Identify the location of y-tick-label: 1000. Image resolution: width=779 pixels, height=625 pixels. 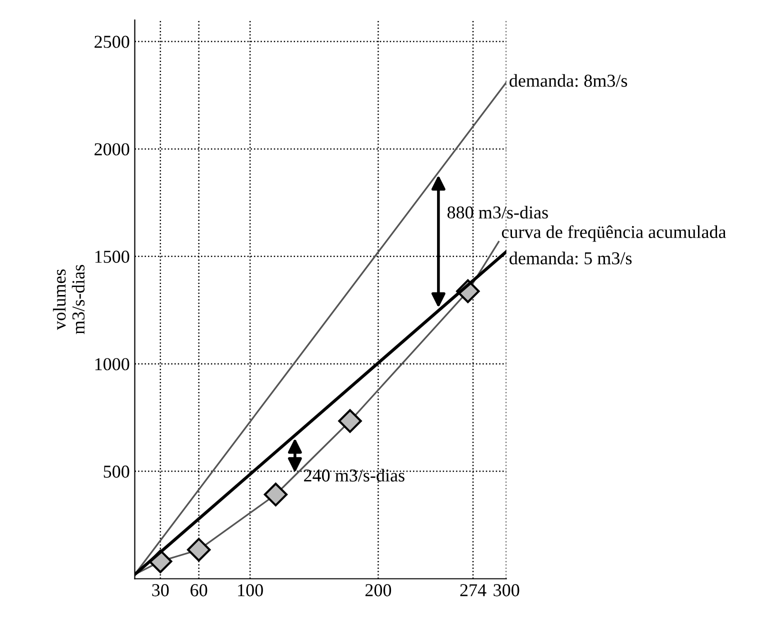
(112, 364).